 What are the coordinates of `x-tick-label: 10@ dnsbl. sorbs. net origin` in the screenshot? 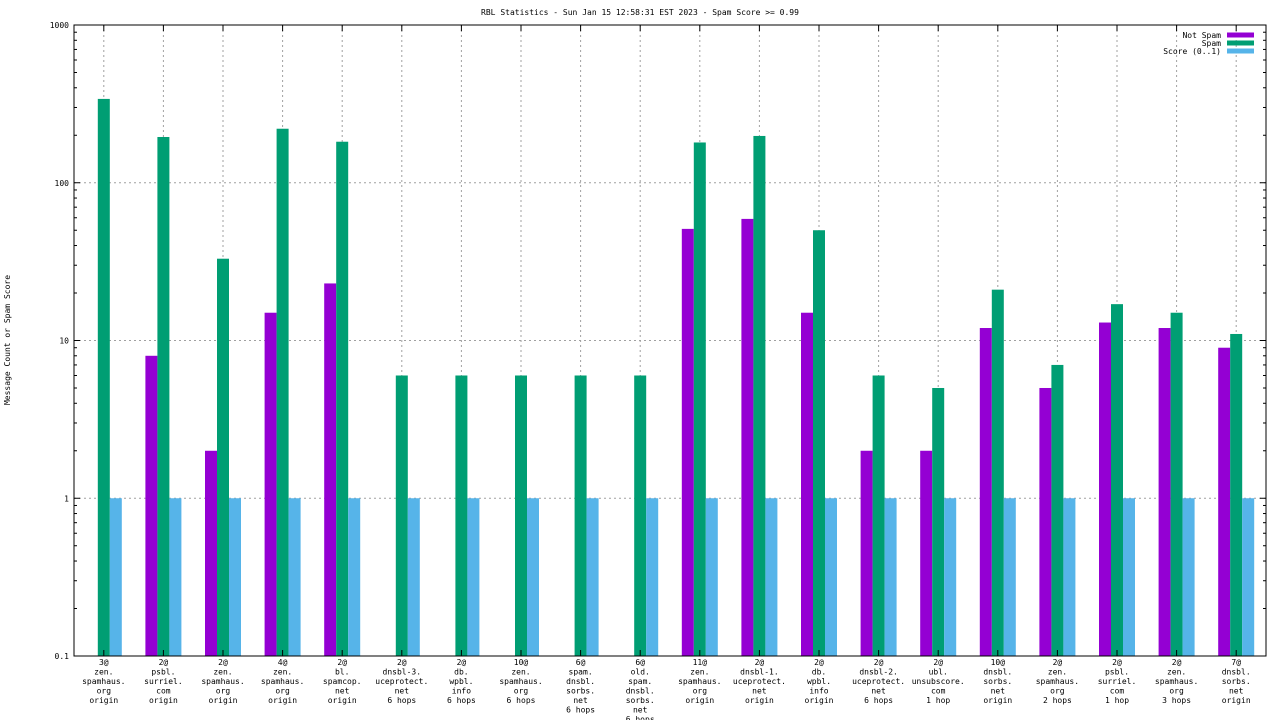 It's located at (997, 681).